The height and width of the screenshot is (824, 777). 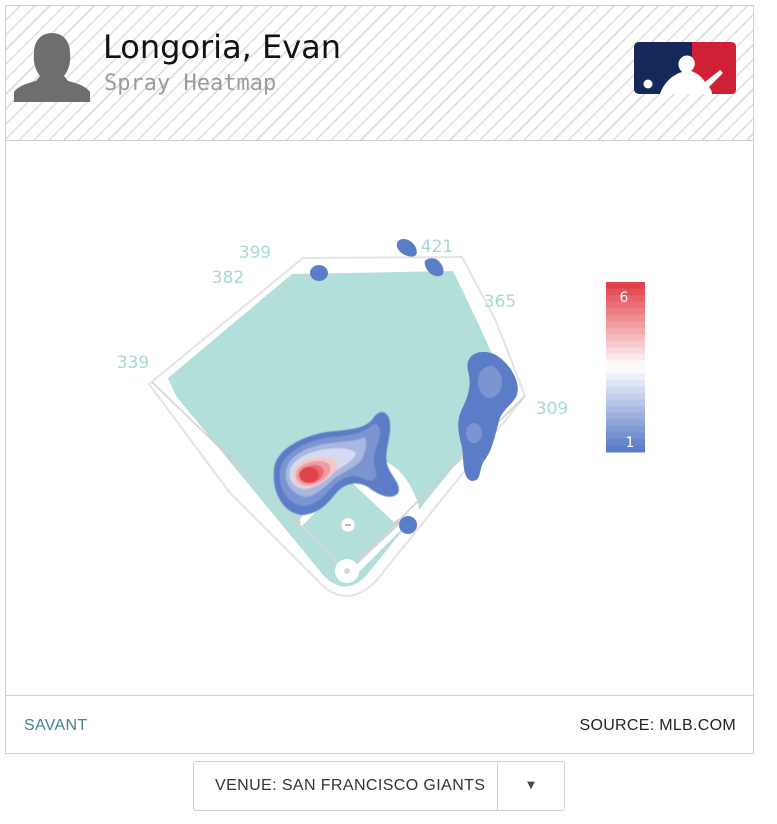 What do you see at coordinates (434, 267) in the screenshot?
I see `hotspot-deep-center-b` at bounding box center [434, 267].